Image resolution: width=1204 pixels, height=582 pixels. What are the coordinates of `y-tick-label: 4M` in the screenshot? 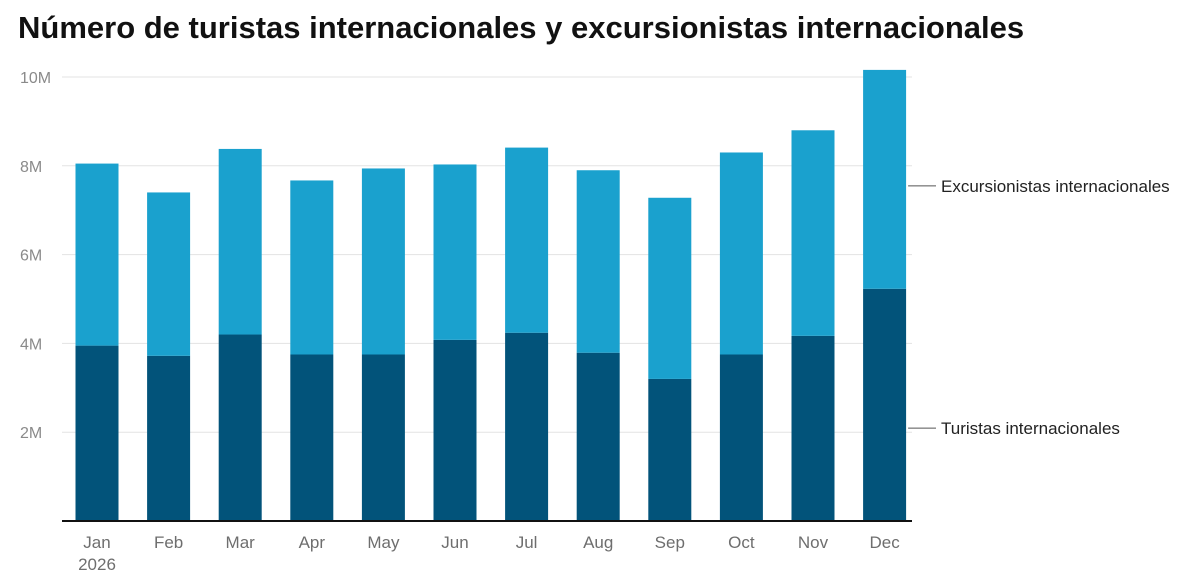 It's located at (31, 344).